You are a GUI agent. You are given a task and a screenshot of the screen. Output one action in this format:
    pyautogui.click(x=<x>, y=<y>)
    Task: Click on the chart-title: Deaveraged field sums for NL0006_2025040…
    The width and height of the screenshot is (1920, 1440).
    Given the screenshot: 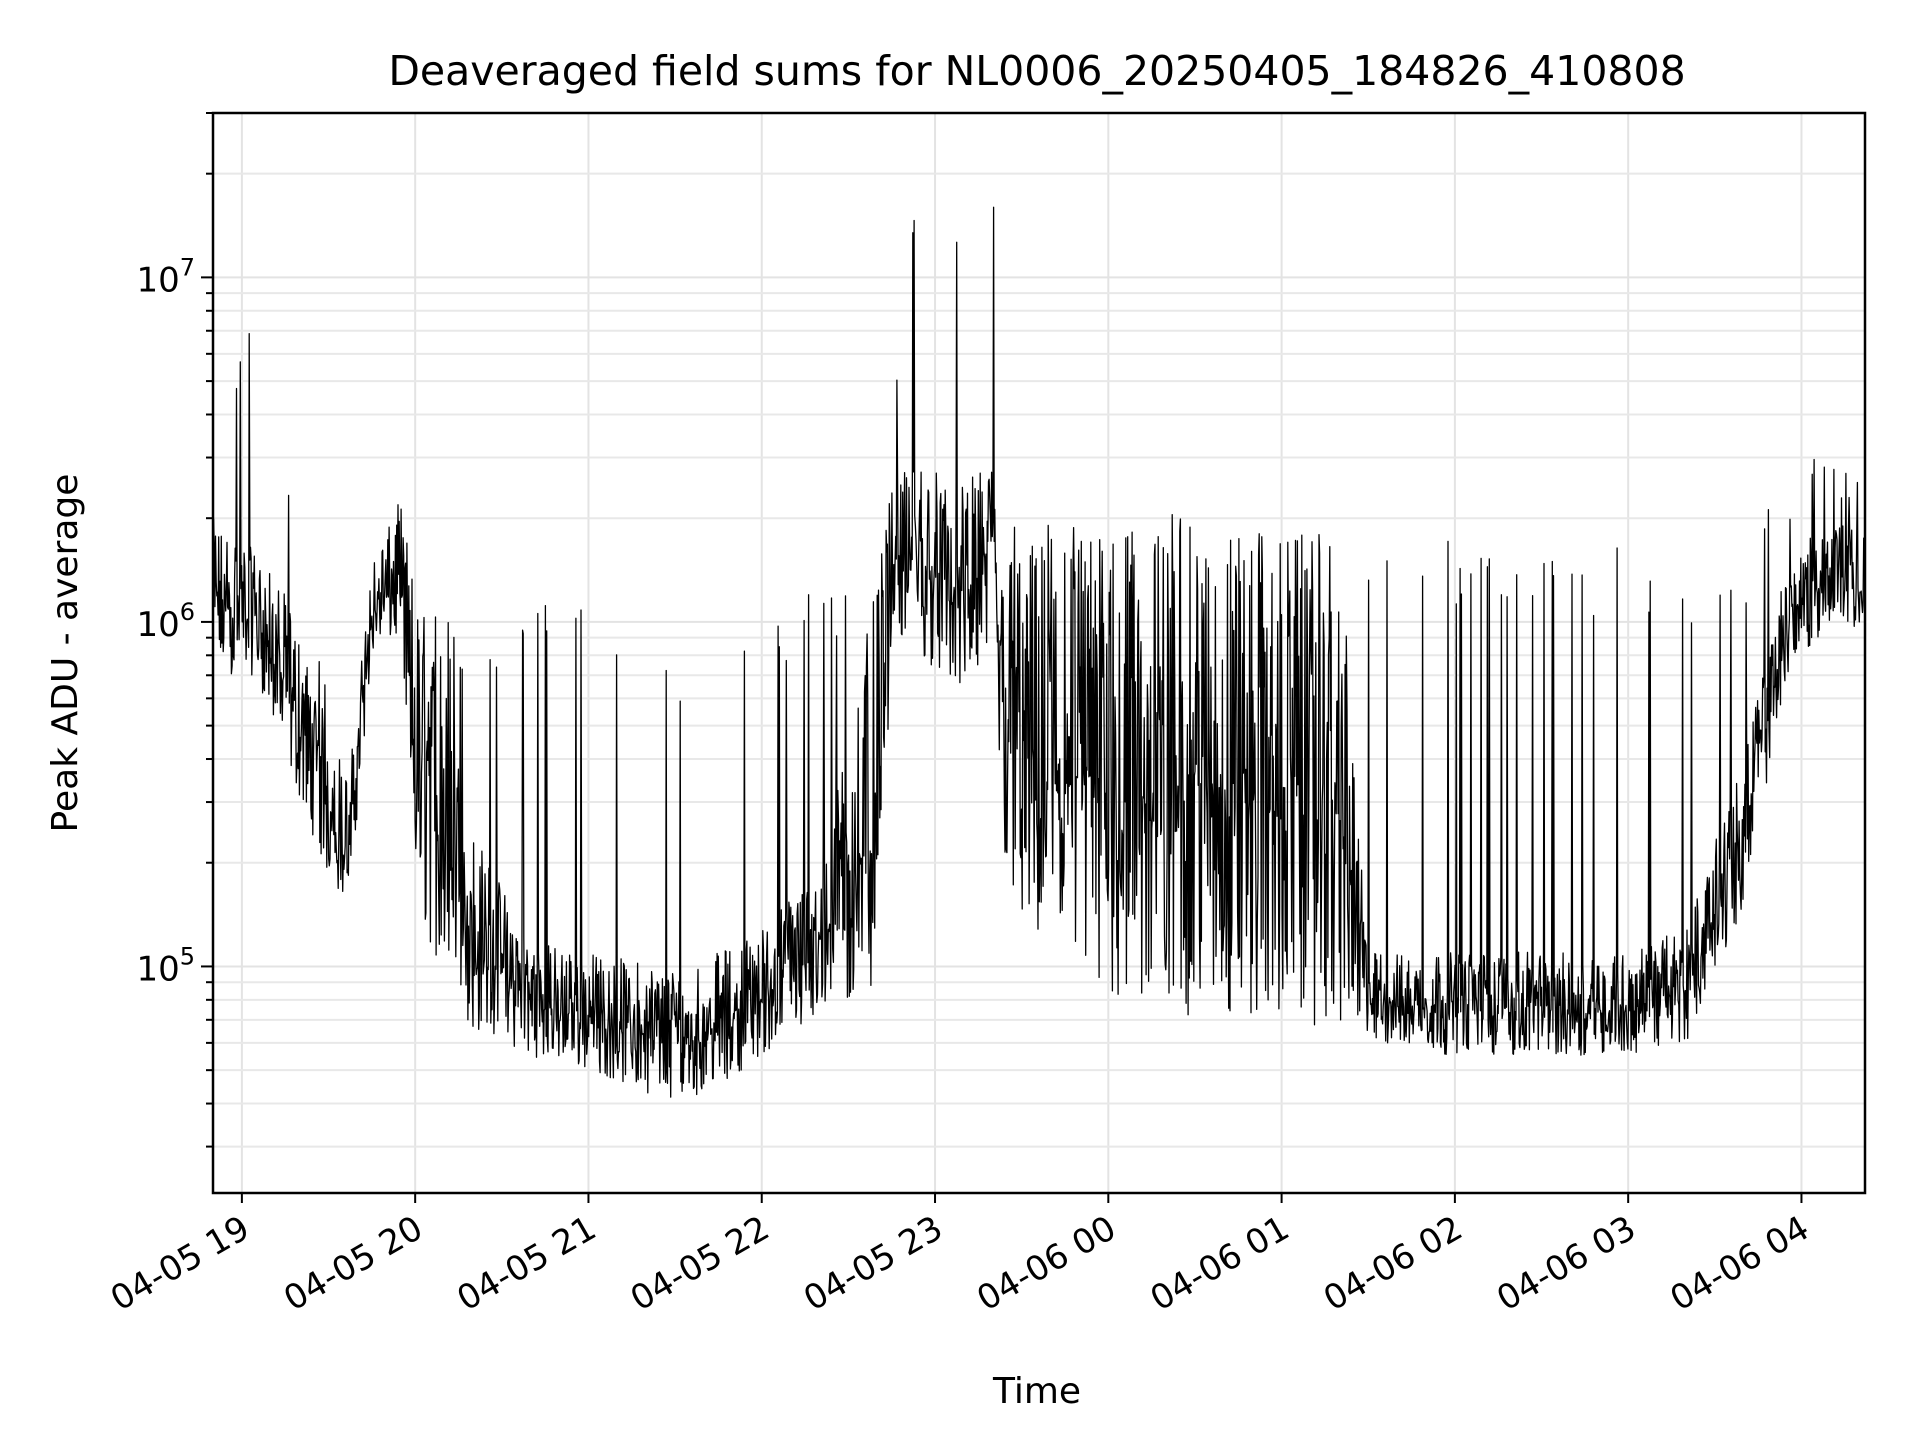 What is the action you would take?
    pyautogui.click(x=1036, y=71)
    